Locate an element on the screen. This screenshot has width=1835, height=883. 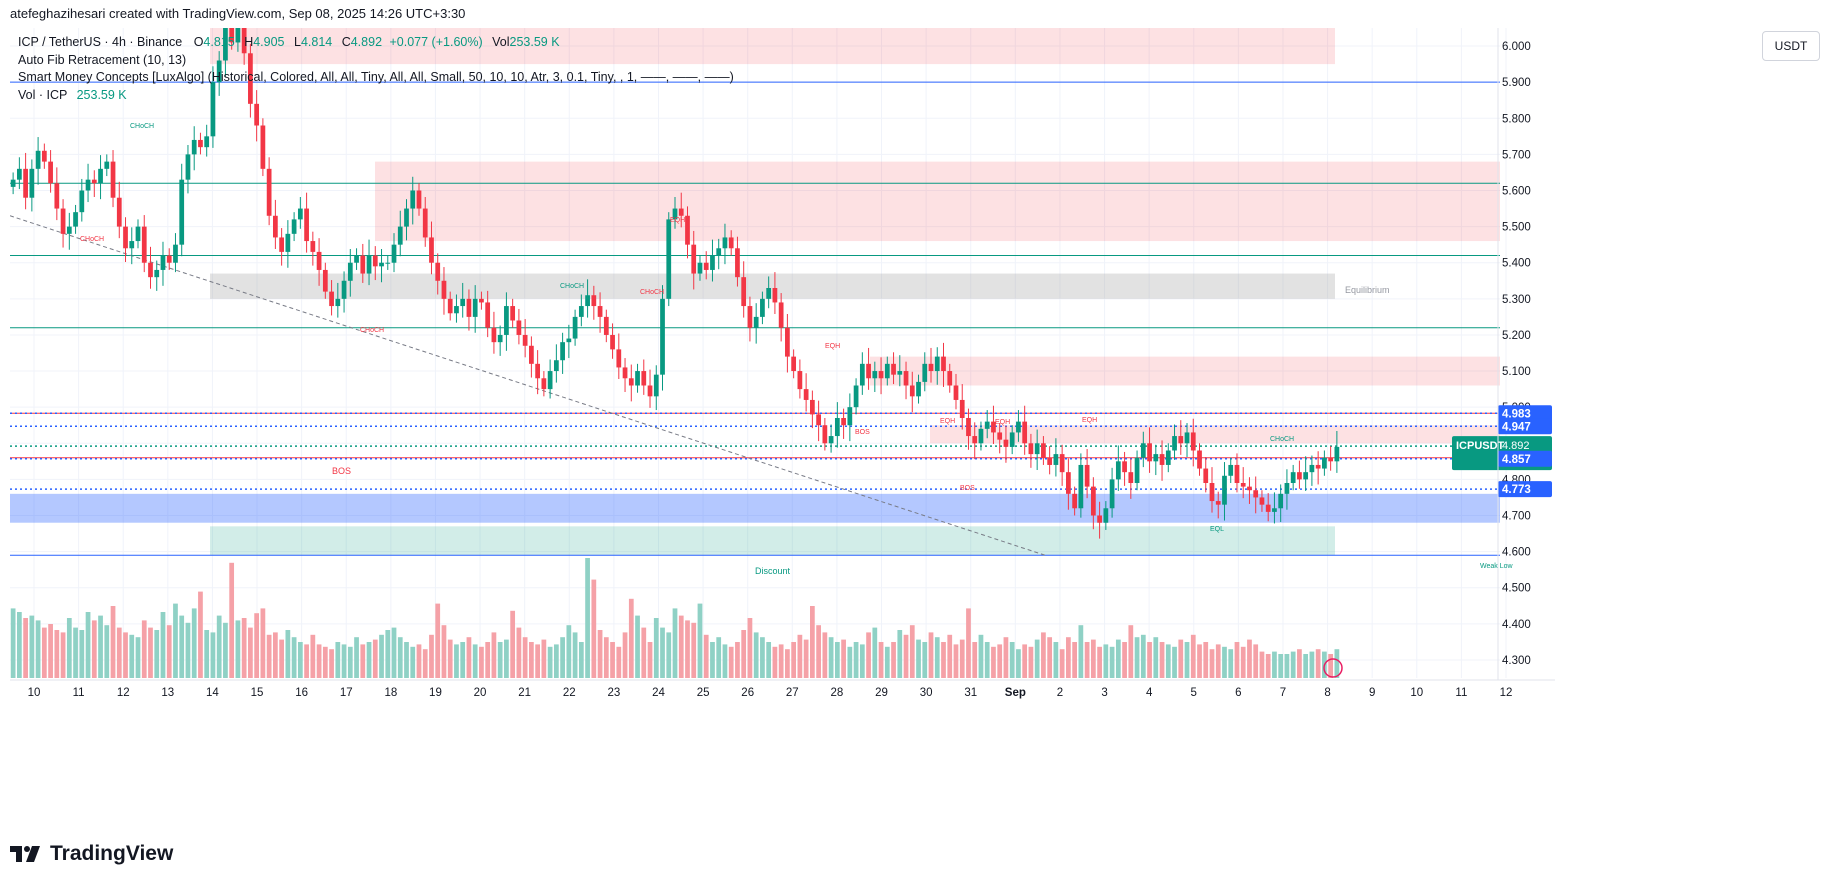
currency-button: USDT is located at coordinates (1791, 46).